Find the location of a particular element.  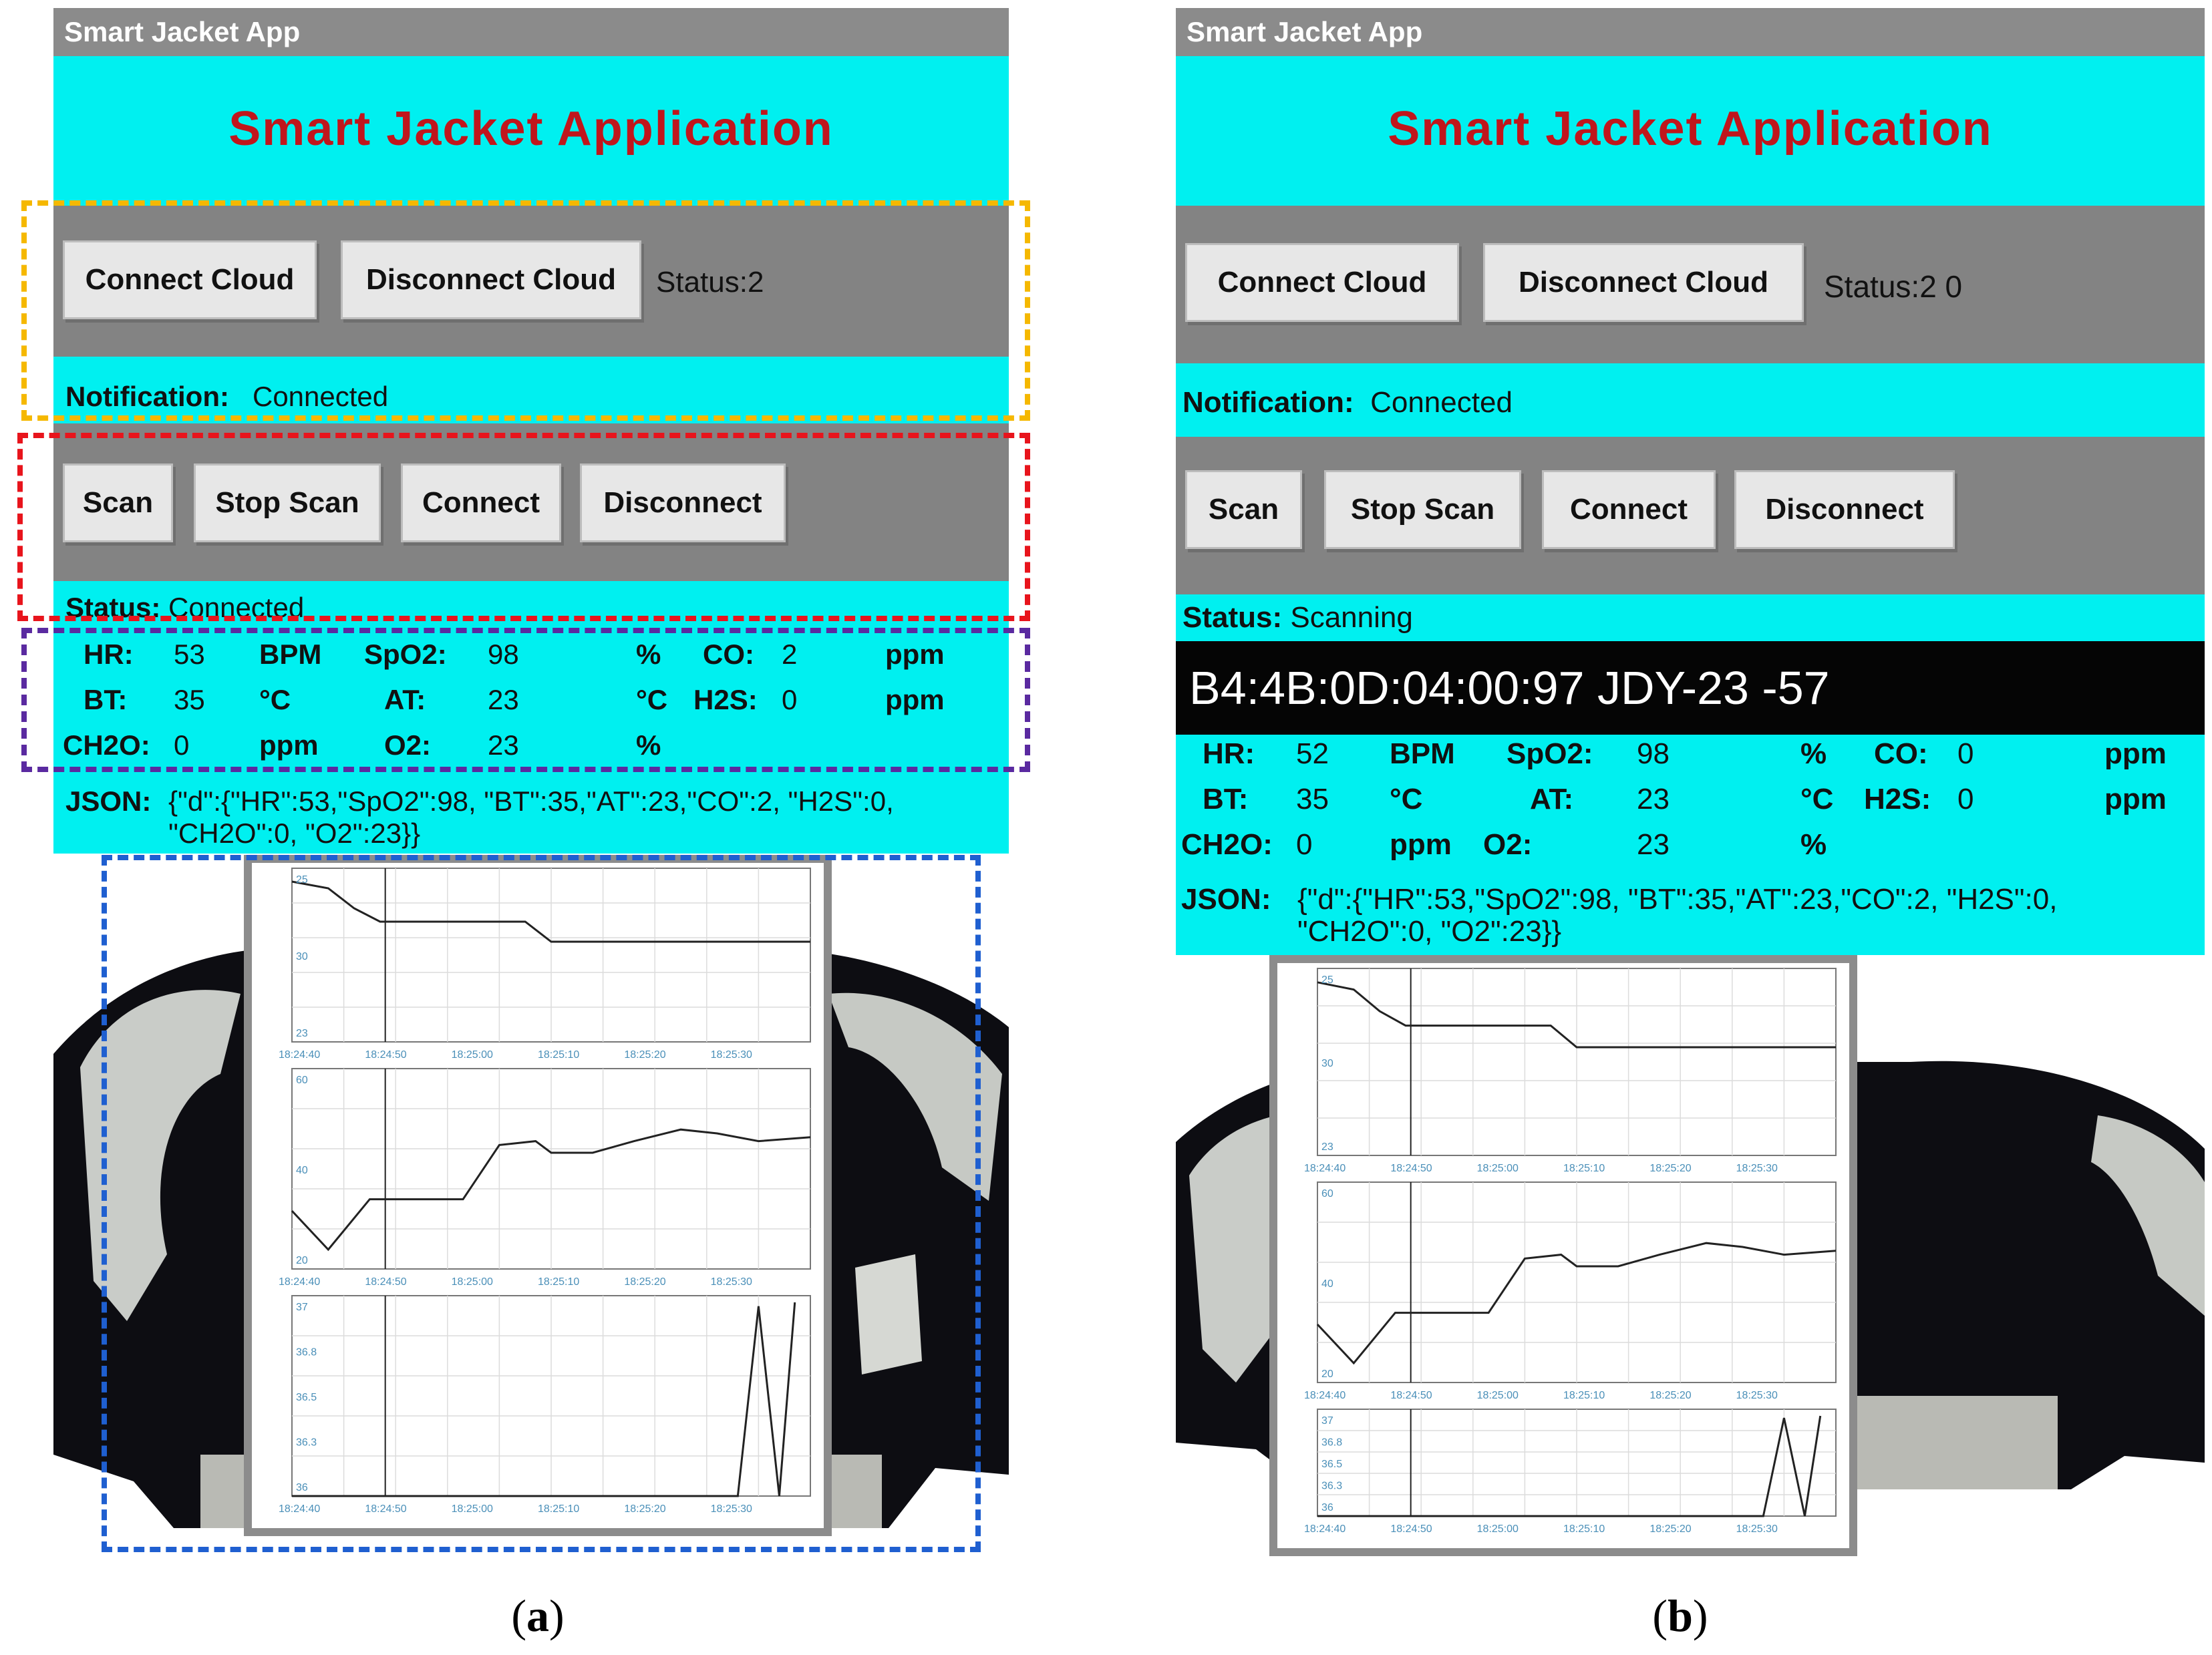

readings-highlight-box is located at coordinates (525, 700).